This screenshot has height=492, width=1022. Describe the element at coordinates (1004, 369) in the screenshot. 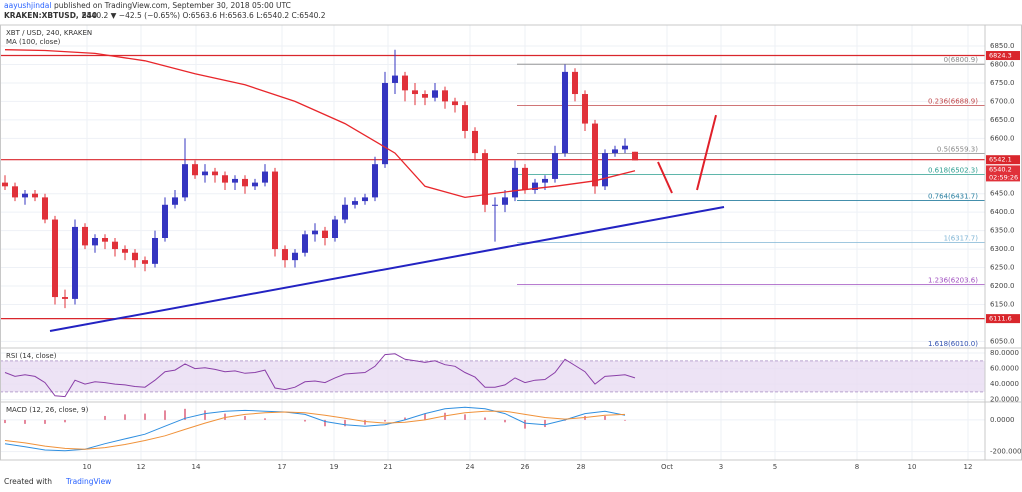

I see `y-tick-label: 60.0000` at that location.